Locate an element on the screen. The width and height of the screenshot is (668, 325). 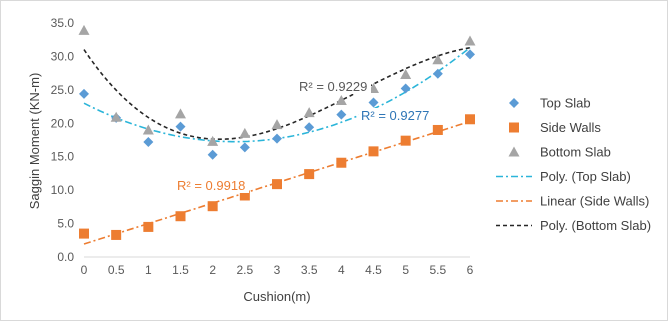
legend-label: Poly. (Bottom Slab) is located at coordinates (595, 225).